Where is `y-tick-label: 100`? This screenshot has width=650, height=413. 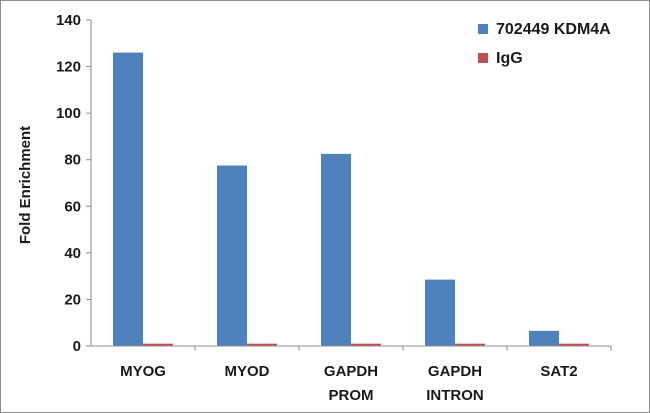 y-tick-label: 100 is located at coordinates (68, 113).